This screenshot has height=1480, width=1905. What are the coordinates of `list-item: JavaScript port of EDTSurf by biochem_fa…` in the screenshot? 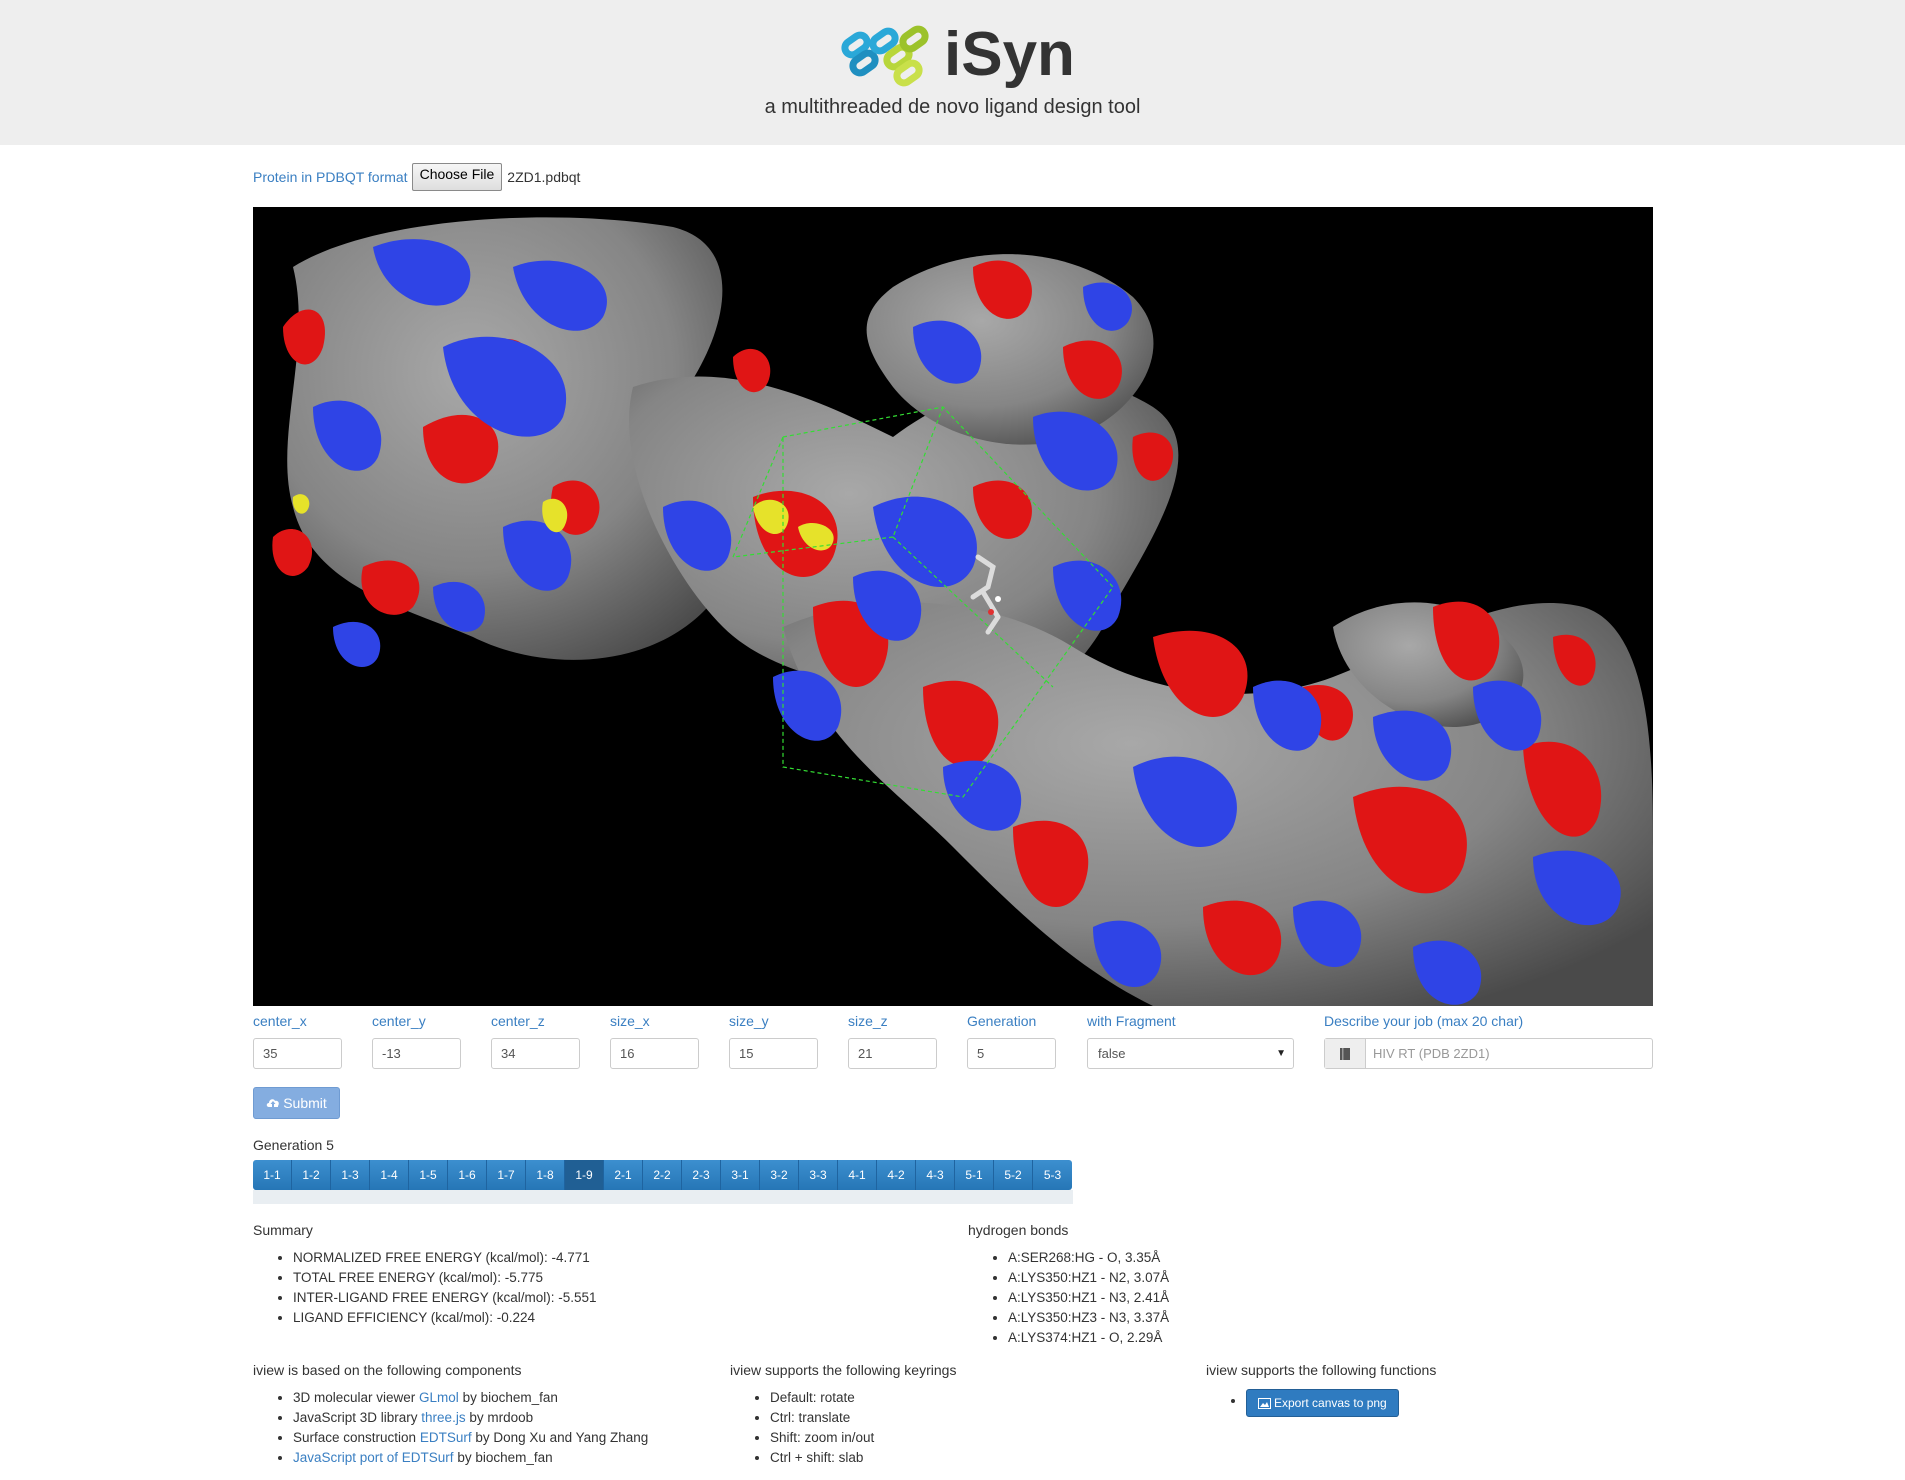 It's located at (470, 1458).